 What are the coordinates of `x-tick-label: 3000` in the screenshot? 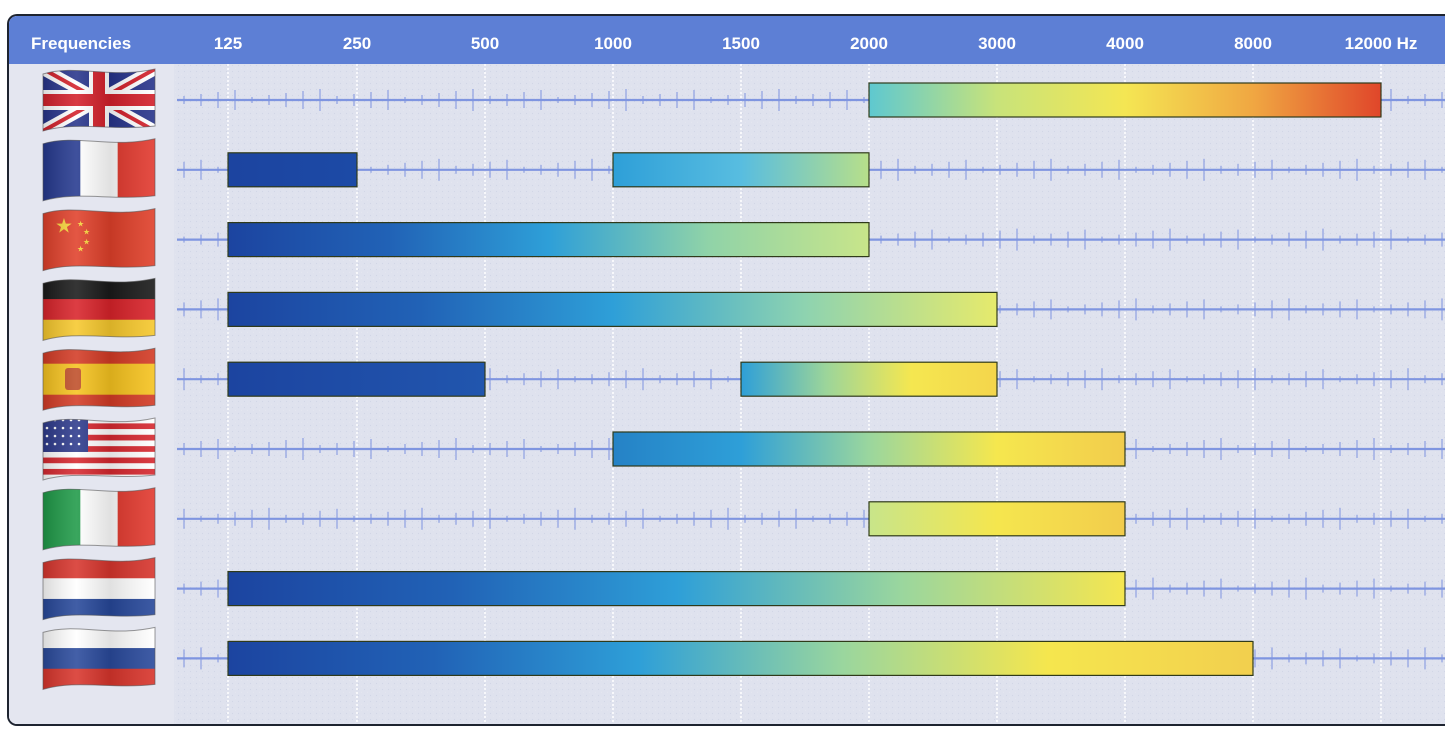 It's located at (997, 43).